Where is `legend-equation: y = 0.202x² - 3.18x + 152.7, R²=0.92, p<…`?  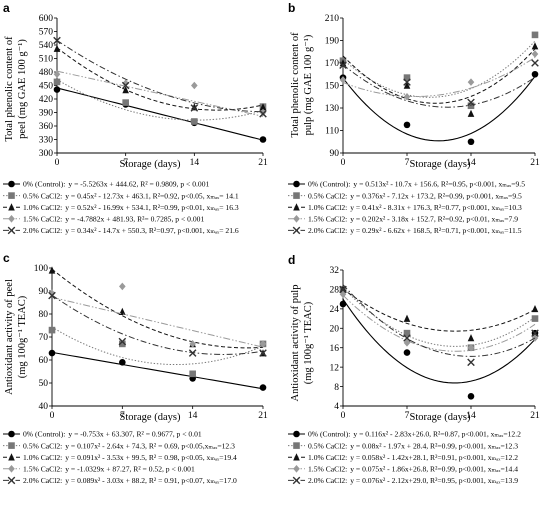
legend-equation: y = 0.202x² - 3.18x + 152.7, R²=0.92, p<… is located at coordinates (434, 219).